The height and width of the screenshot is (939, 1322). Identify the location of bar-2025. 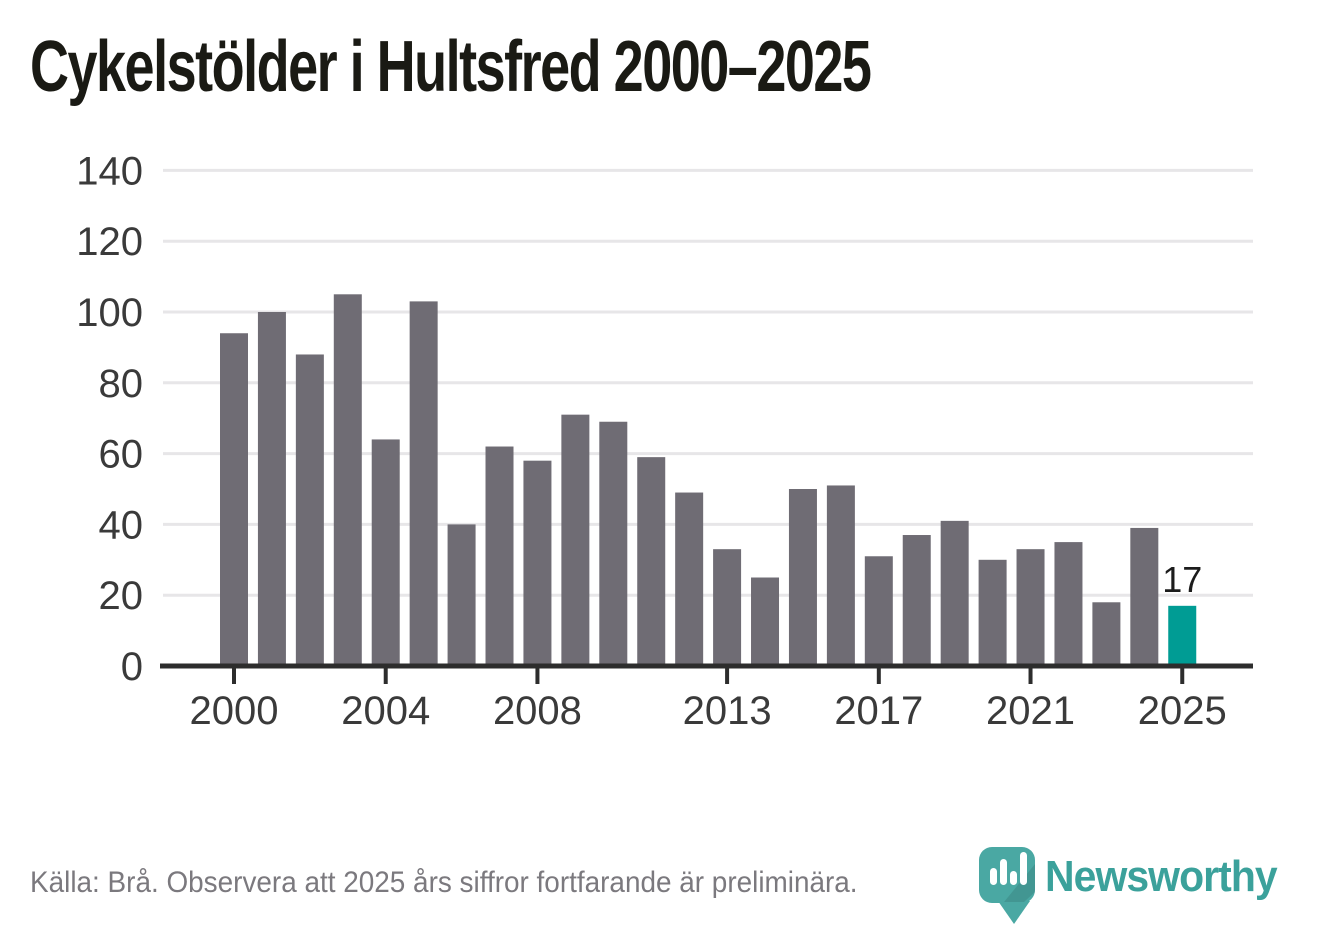
(1182, 635).